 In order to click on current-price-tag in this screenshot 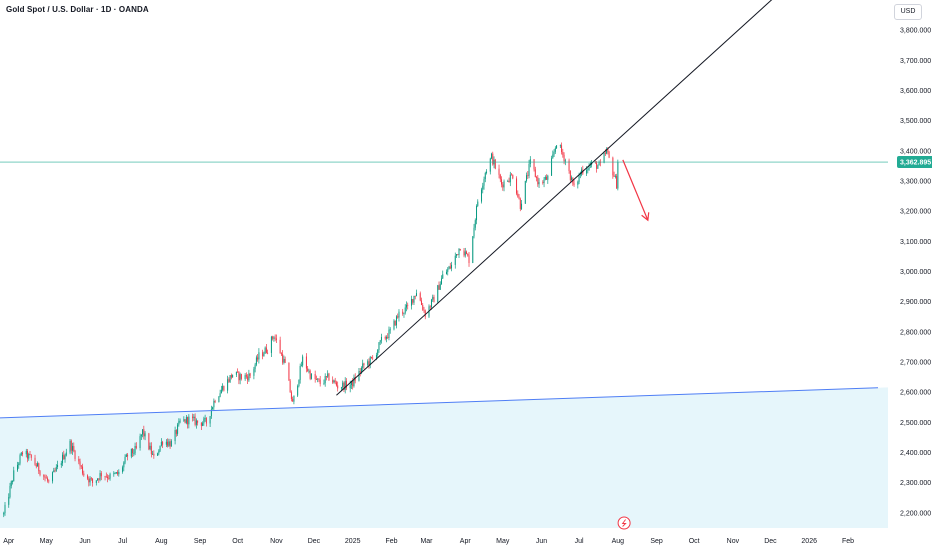, I will do `click(914, 162)`.